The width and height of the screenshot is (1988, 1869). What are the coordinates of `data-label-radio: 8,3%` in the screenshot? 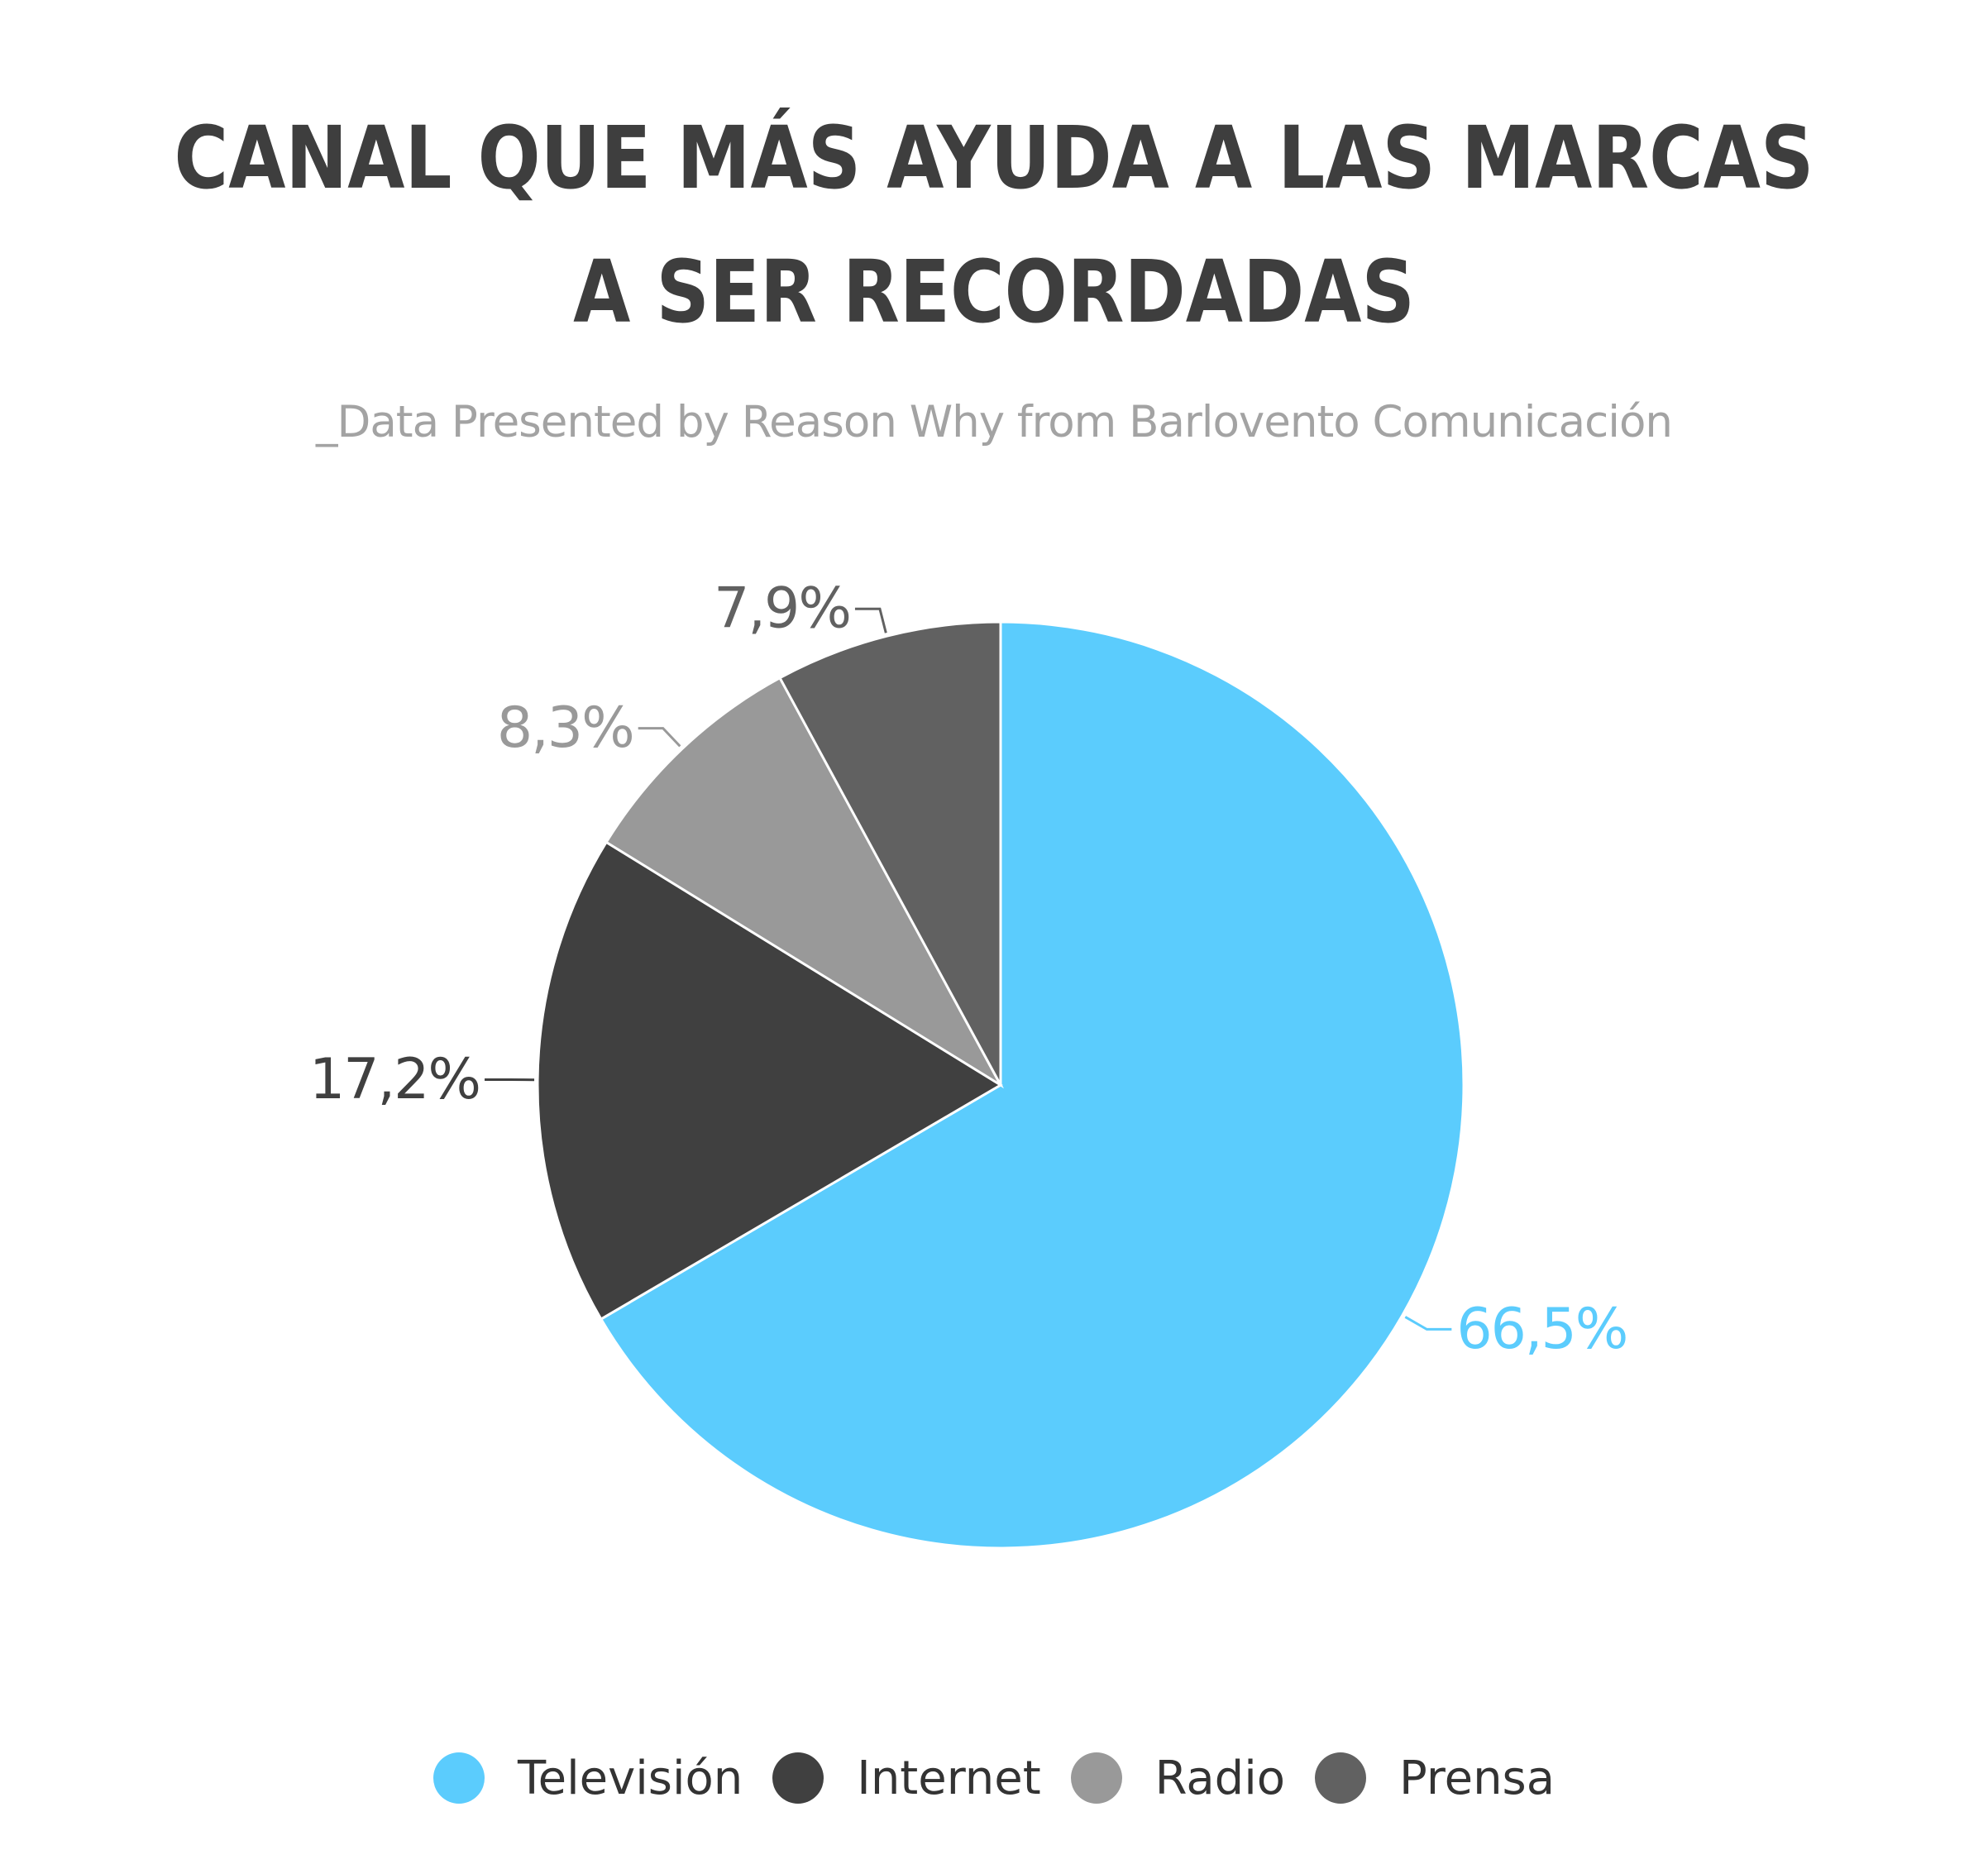 It's located at (565, 728).